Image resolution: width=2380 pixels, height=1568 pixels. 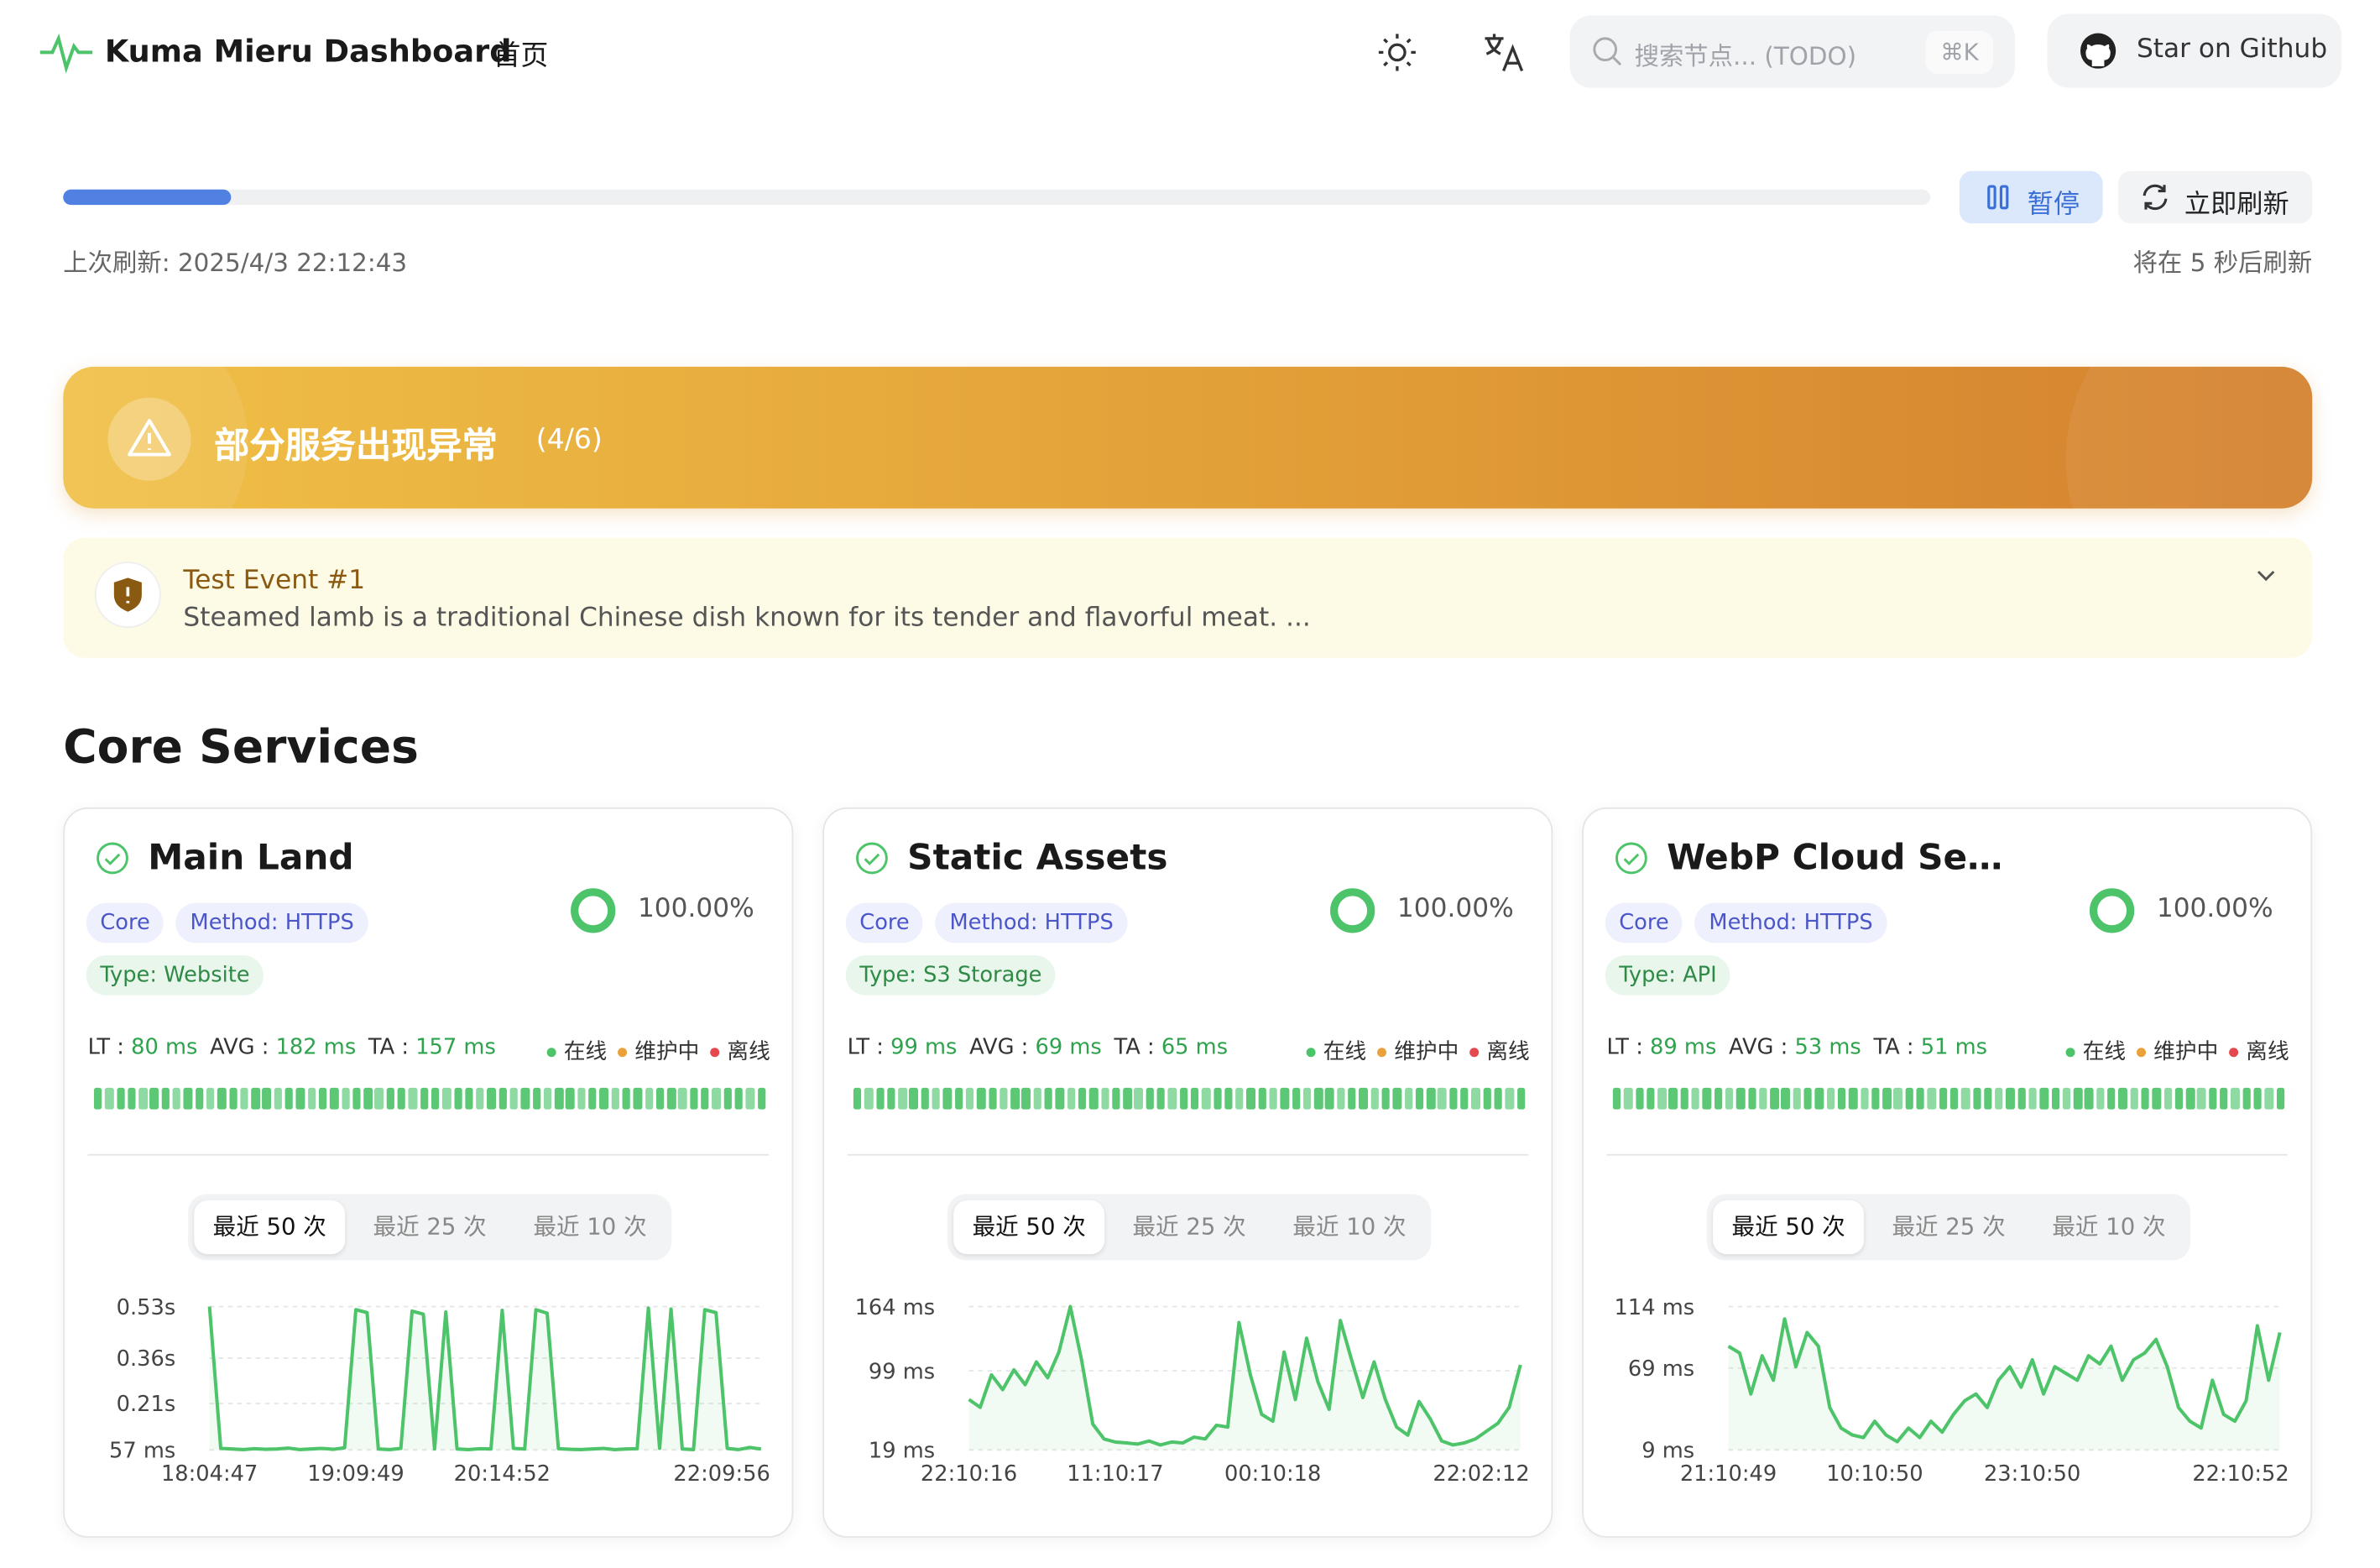 What do you see at coordinates (308, 51) in the screenshot?
I see `brand: Kuma Mieru Dashboard` at bounding box center [308, 51].